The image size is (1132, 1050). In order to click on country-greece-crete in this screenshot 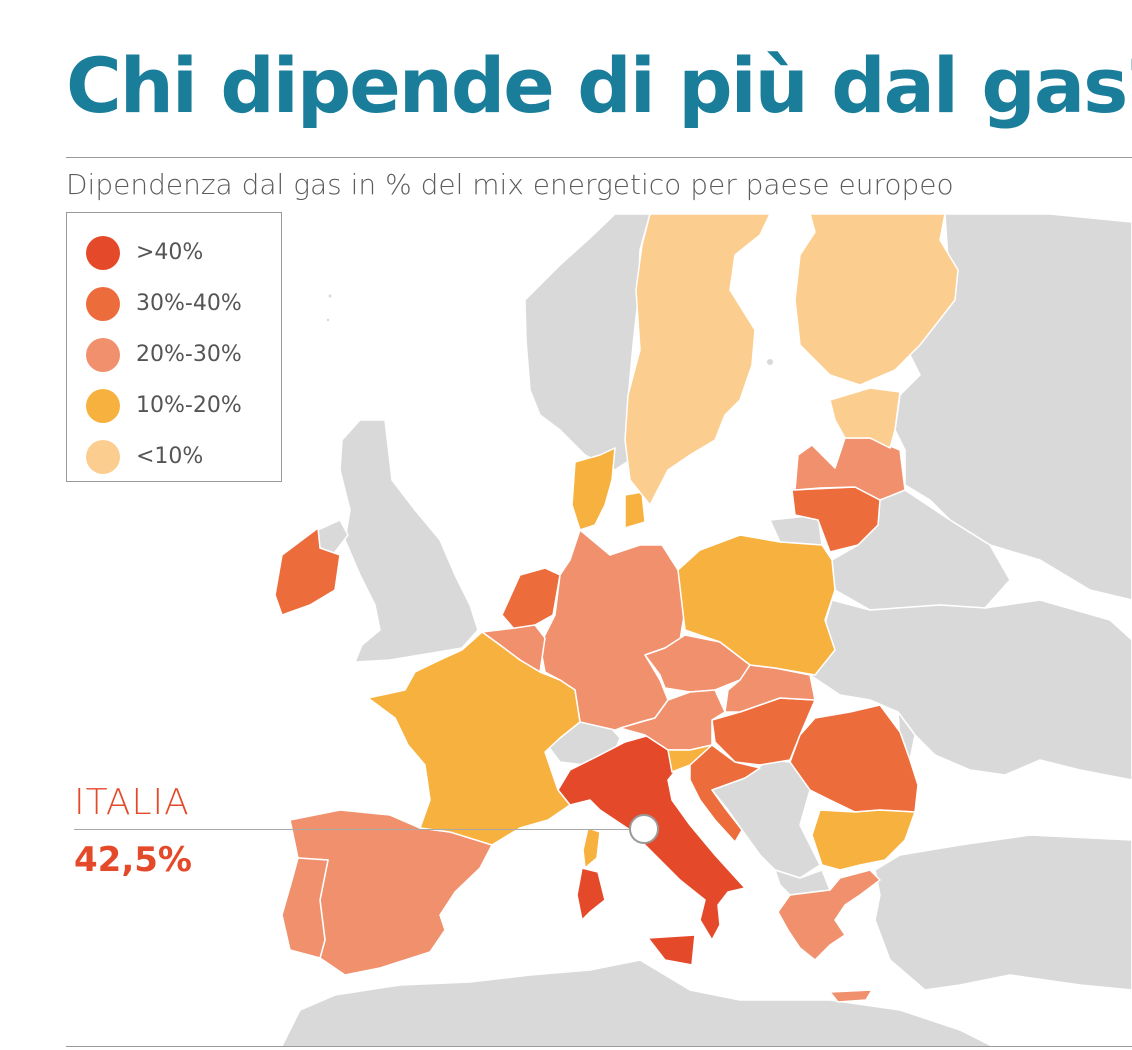, I will do `click(851, 996)`.